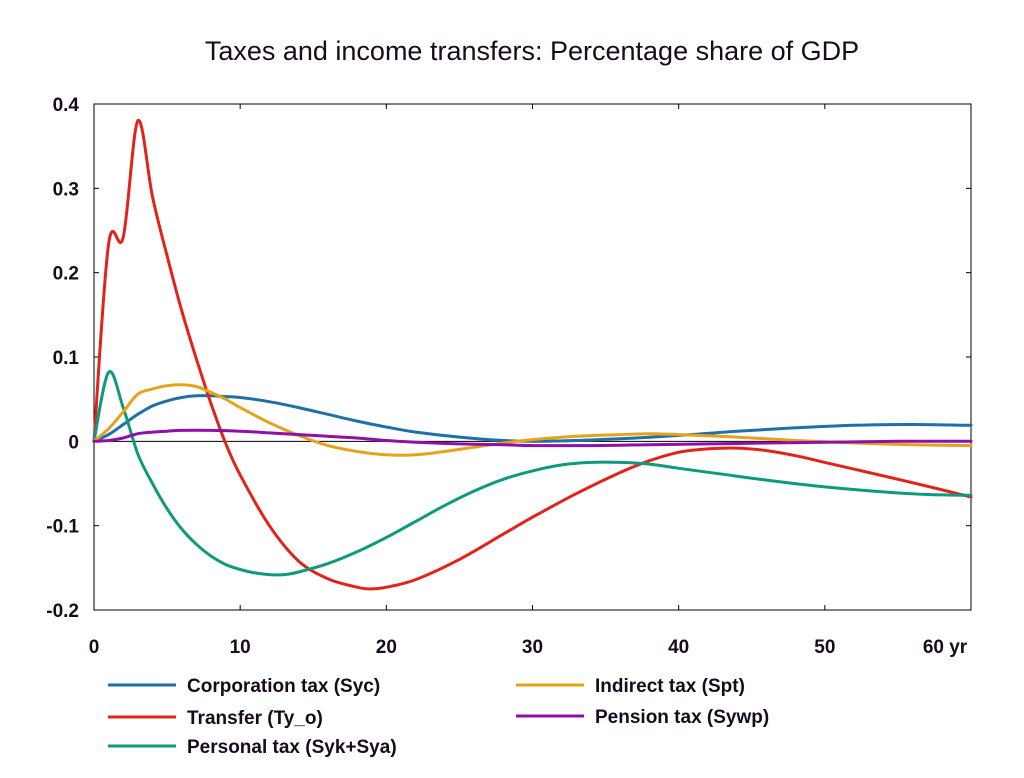  Describe the element at coordinates (824, 647) in the screenshot. I see `x-tick-label: 50` at that location.